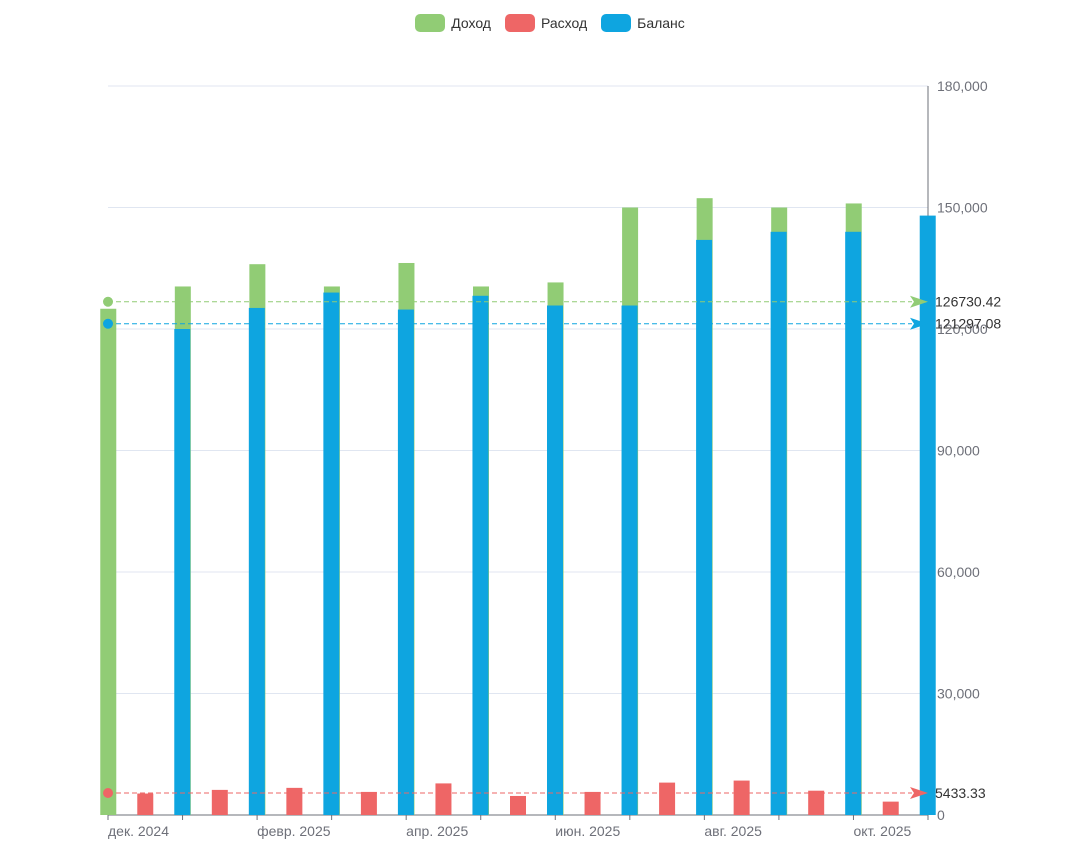 Image resolution: width=1076 pixels, height=863 pixels. What do you see at coordinates (564, 23) in the screenshot?
I see `legend-label-expense: Расход` at bounding box center [564, 23].